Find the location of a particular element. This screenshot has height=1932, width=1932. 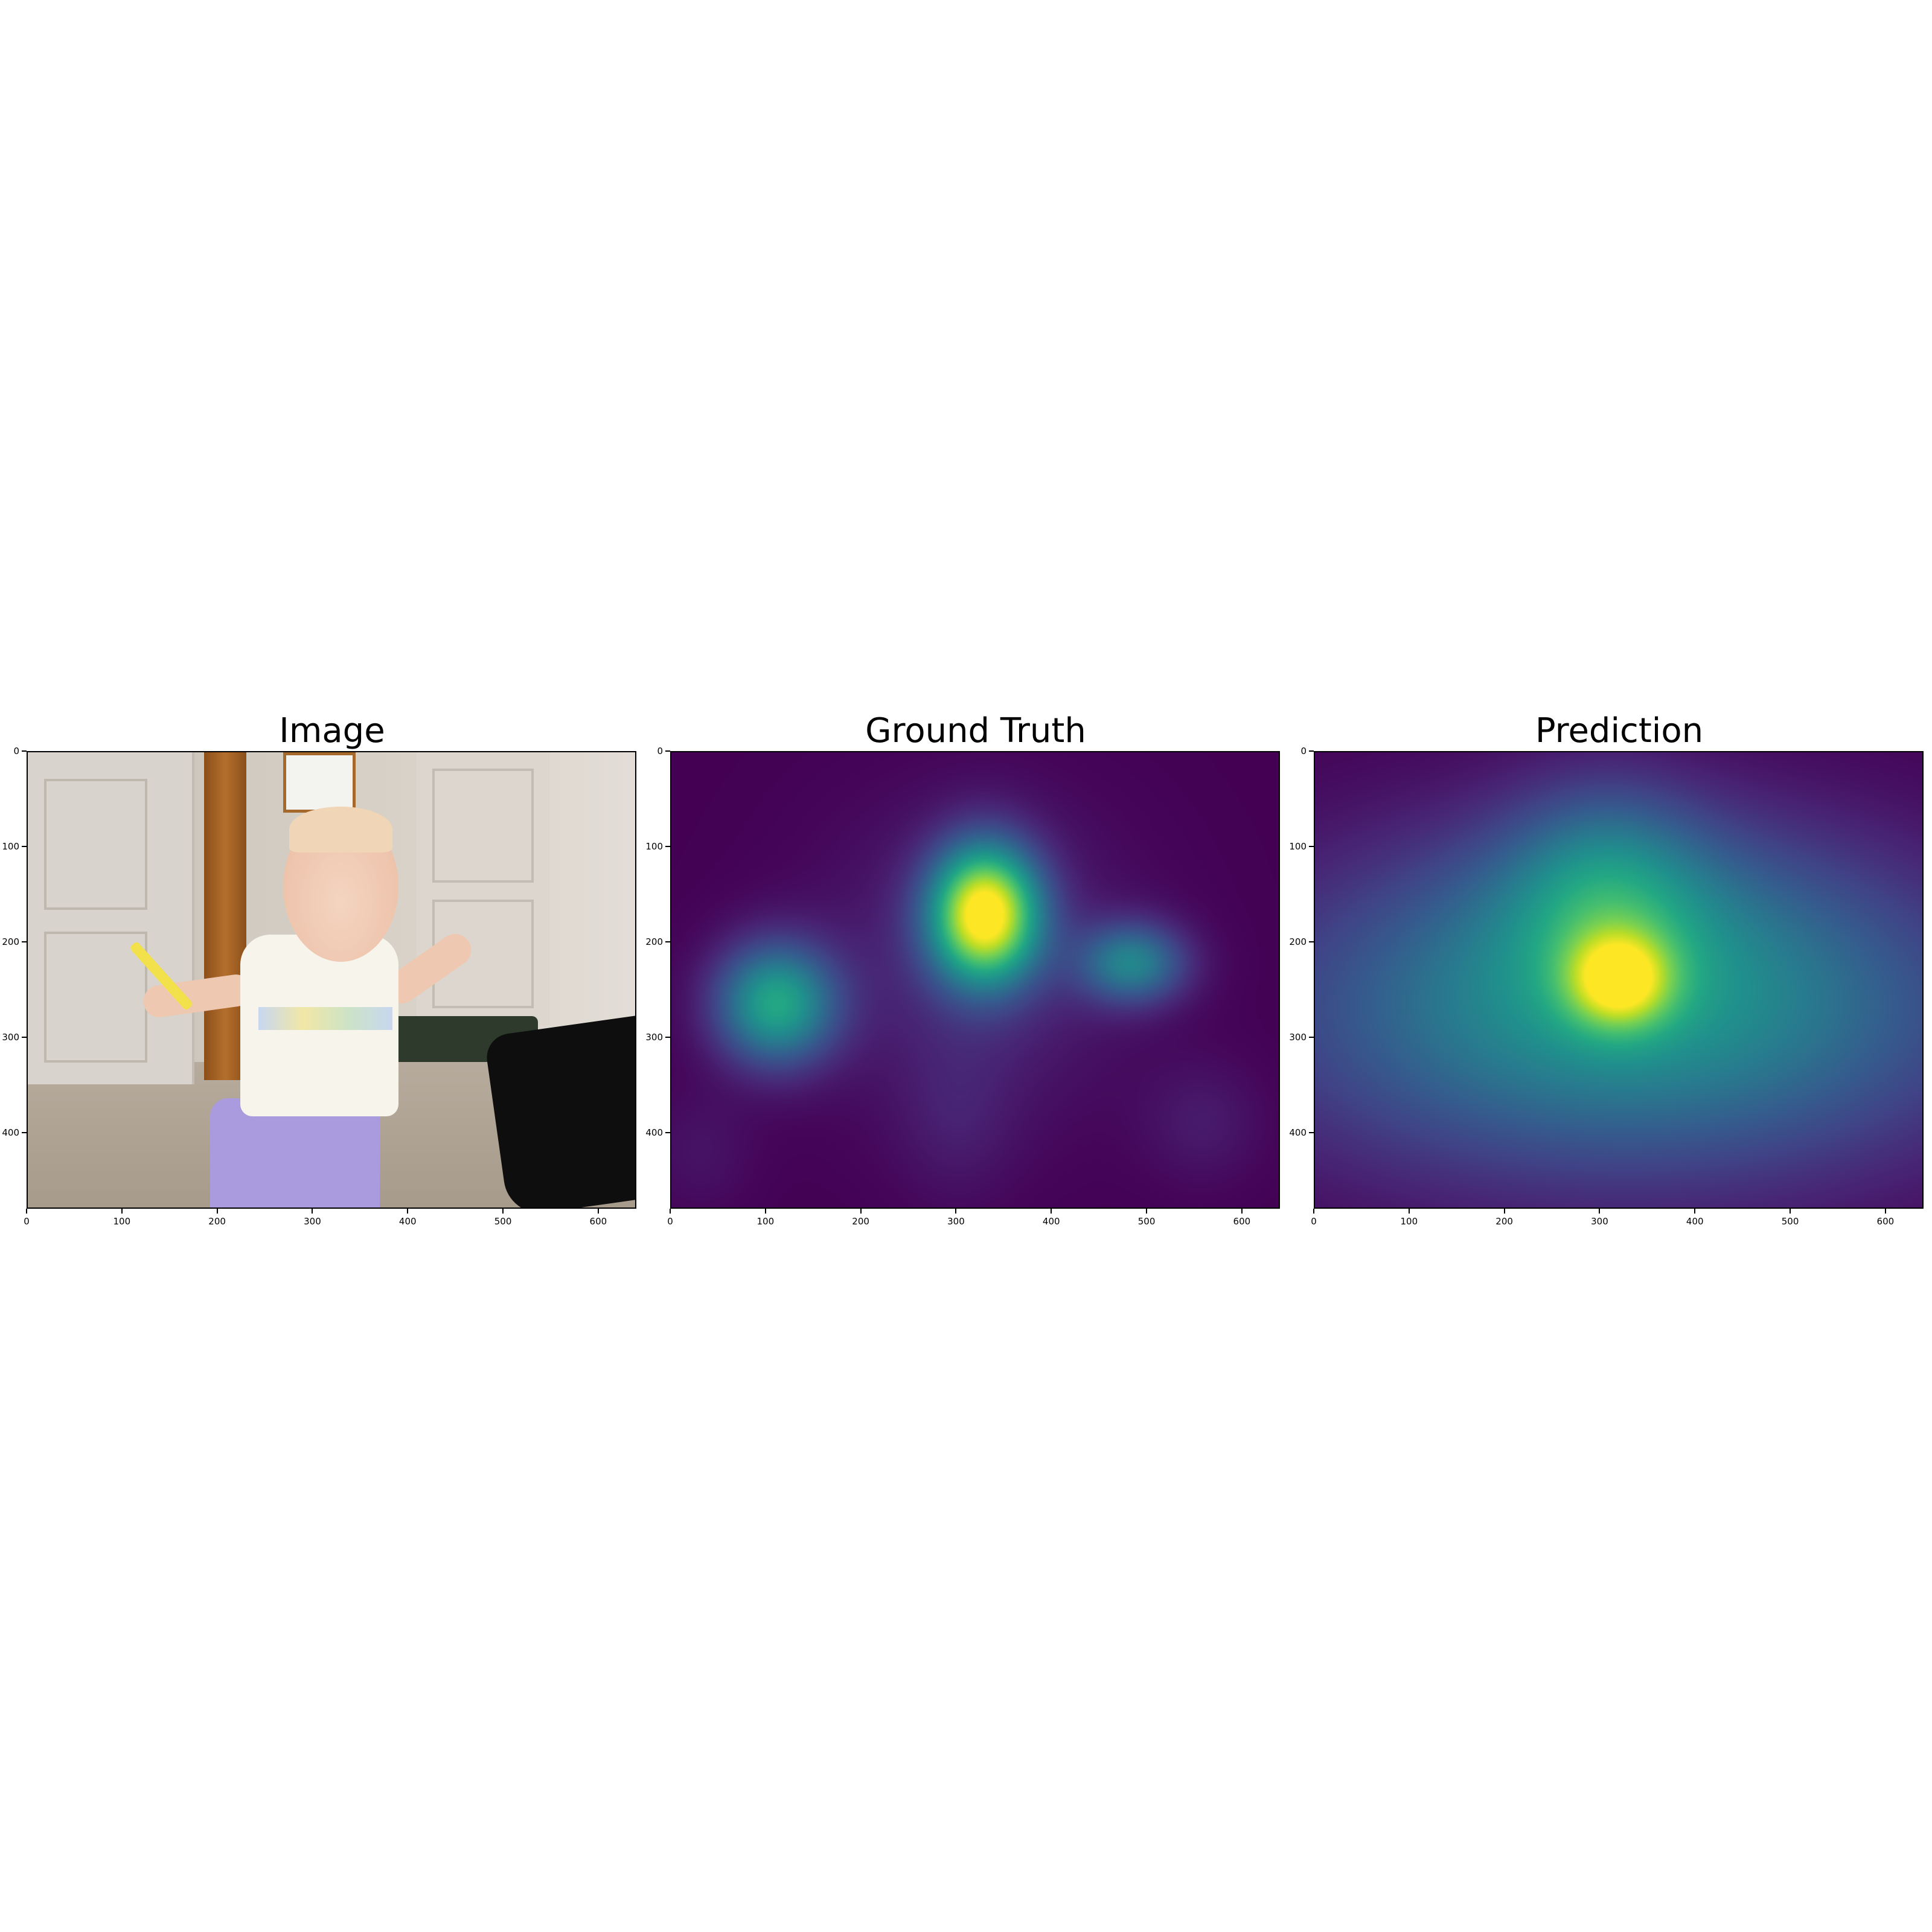

photo-child-pants is located at coordinates (295, 1153).